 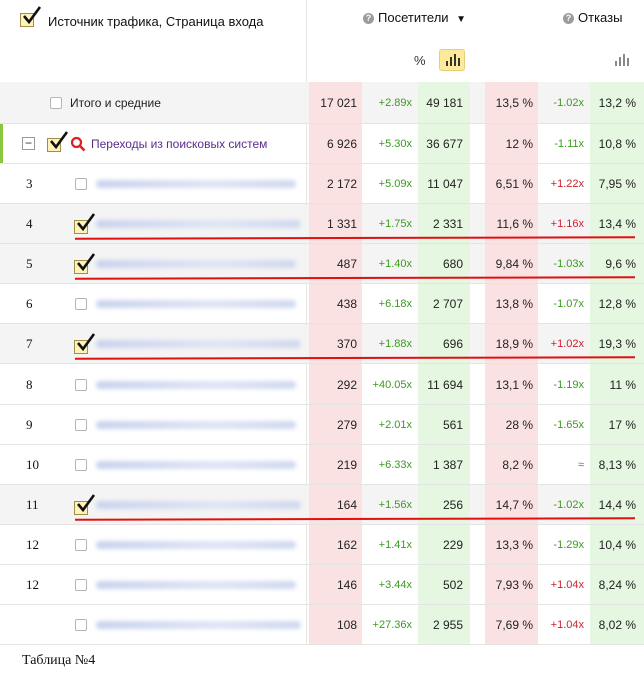 I want to click on row-col6: 9,6 %, so click(x=620, y=264).